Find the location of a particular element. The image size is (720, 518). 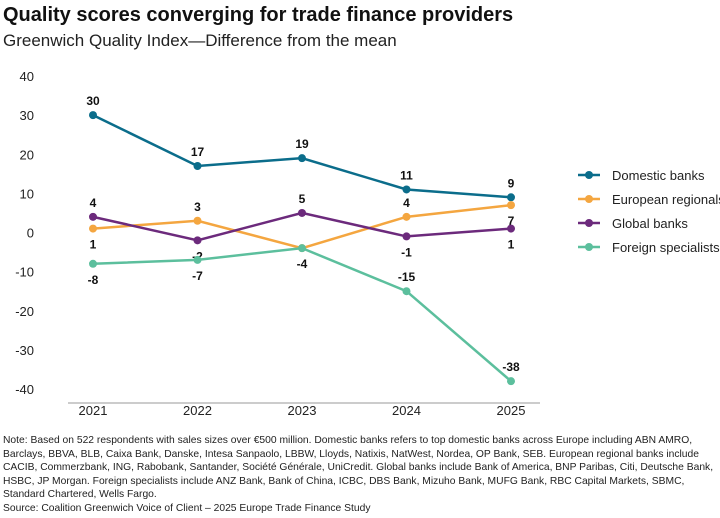

x-tick-label: 2024 is located at coordinates (406, 410).